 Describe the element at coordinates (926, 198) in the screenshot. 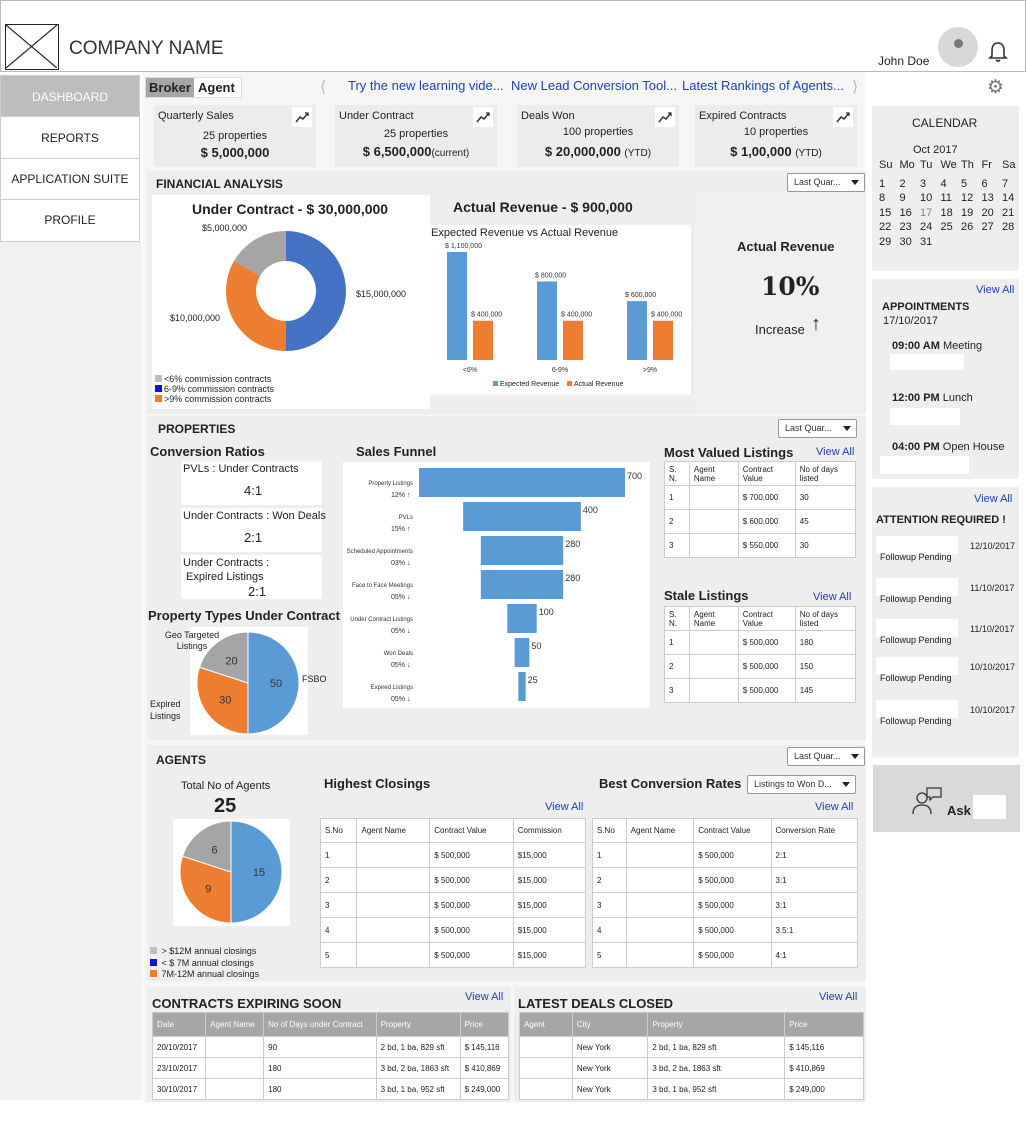

I see `calendar-day: 10` at that location.